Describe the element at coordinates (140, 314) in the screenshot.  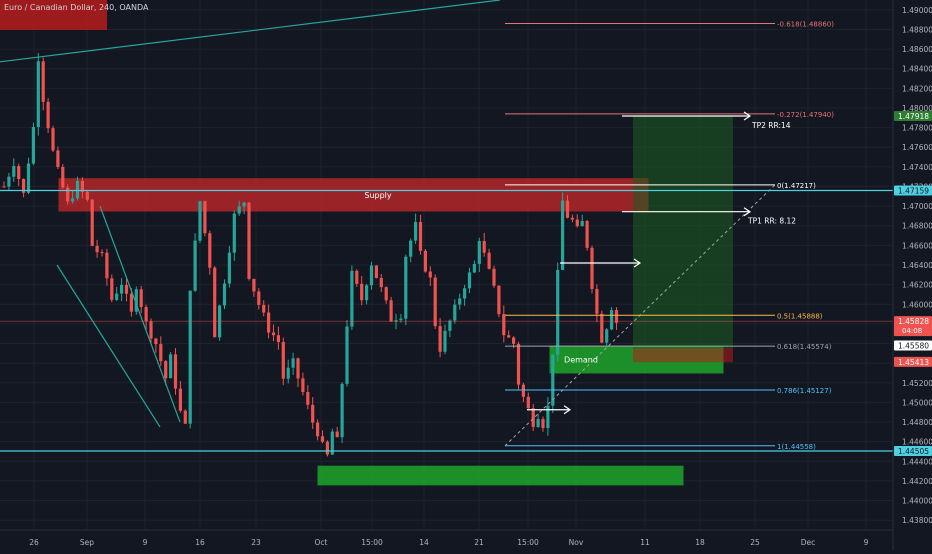
I see `trend-line-channel-high` at that location.